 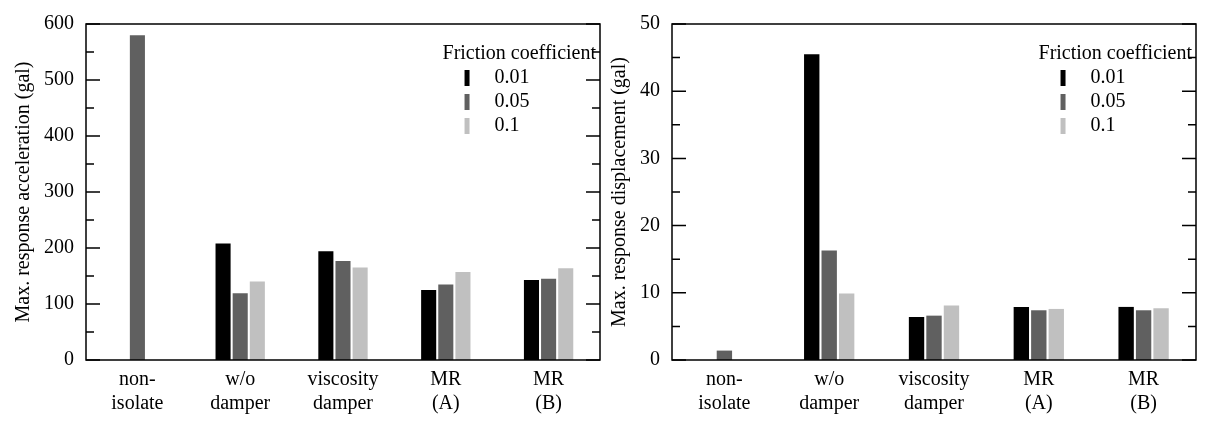 What do you see at coordinates (650, 223) in the screenshot?
I see `y-tick-label: 20` at bounding box center [650, 223].